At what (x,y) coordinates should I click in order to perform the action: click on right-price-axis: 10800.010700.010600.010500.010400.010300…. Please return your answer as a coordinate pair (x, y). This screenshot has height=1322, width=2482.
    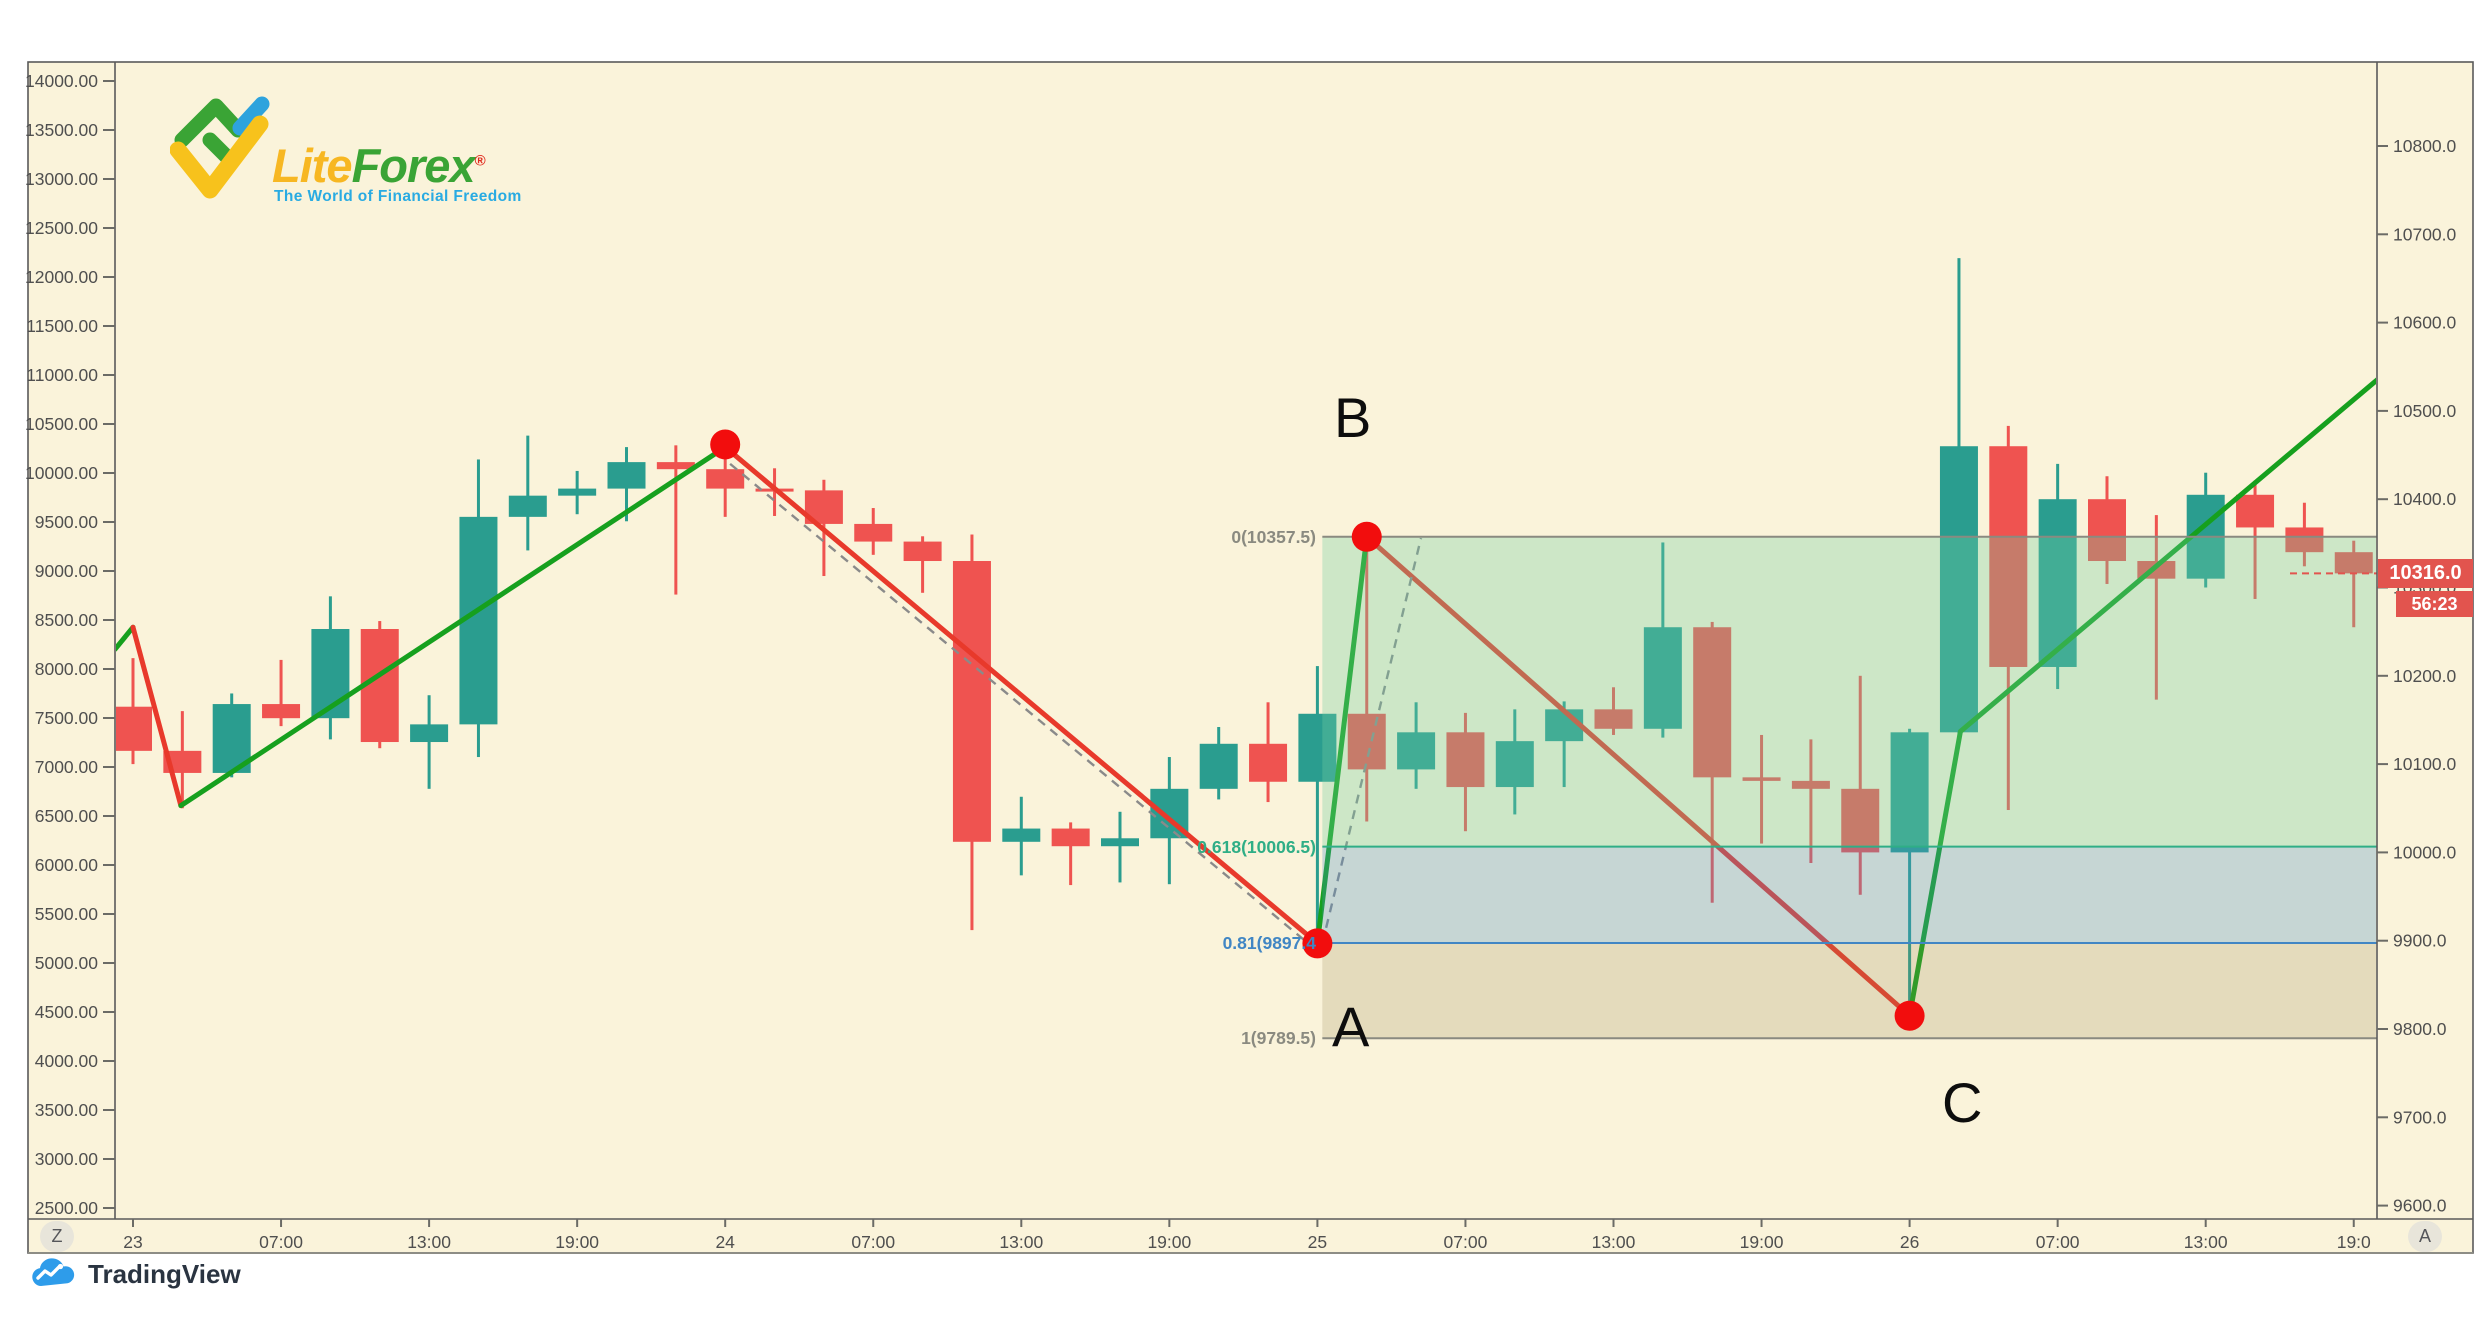
    Looking at the image, I should click on (2417, 676).